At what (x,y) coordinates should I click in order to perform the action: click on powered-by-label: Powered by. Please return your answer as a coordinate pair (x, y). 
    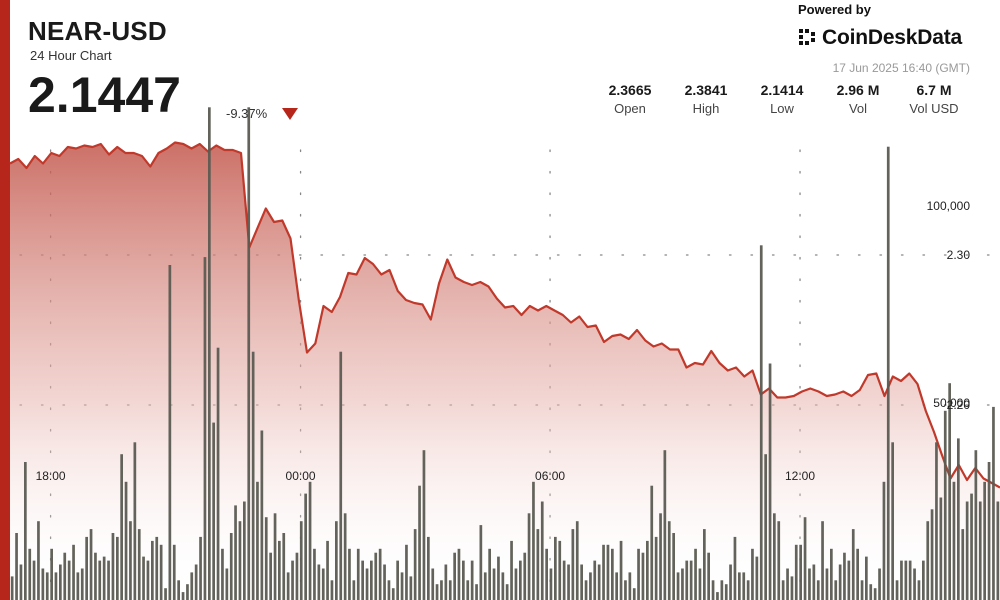
    Looking at the image, I should click on (834, 9).